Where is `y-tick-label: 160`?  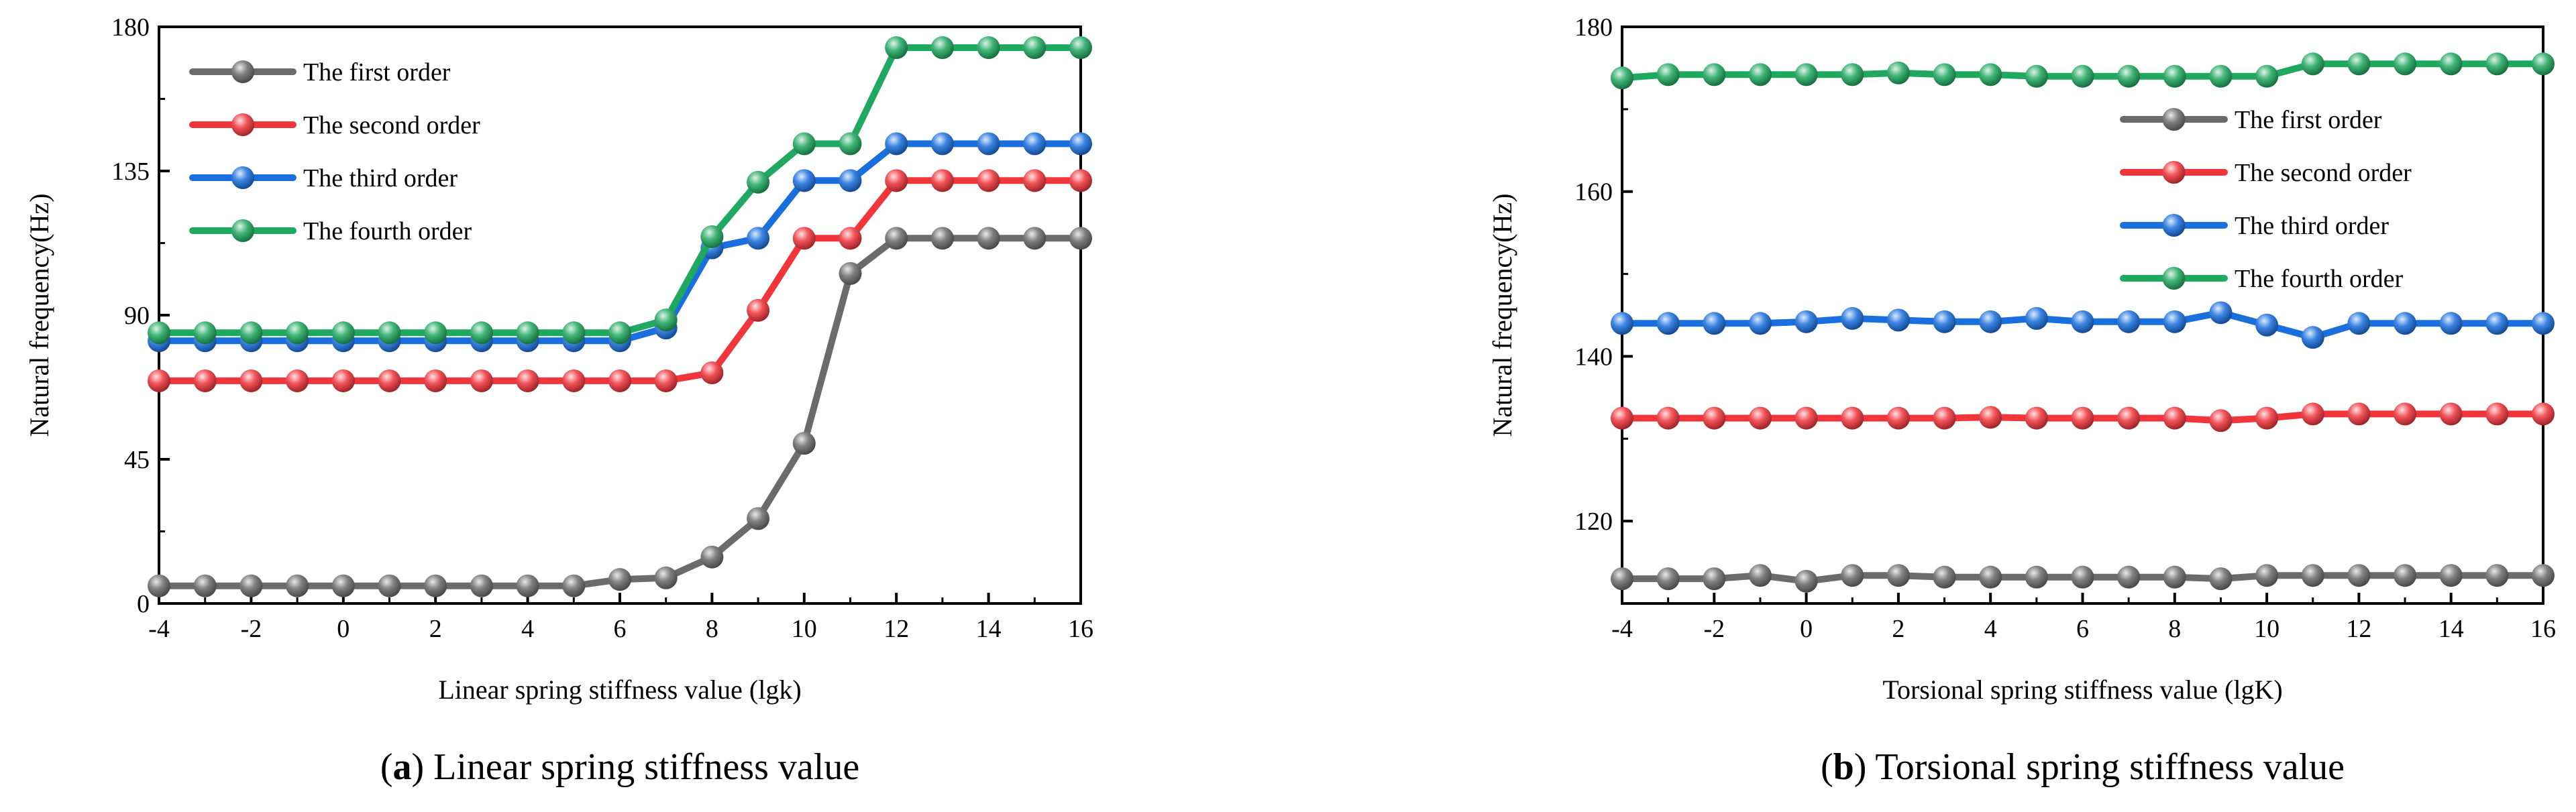
y-tick-label: 160 is located at coordinates (1593, 192).